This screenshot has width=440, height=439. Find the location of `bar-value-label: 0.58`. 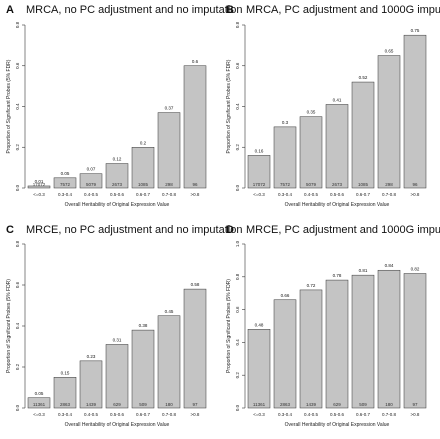

bar-value-label: 0.58 is located at coordinates (195, 284).